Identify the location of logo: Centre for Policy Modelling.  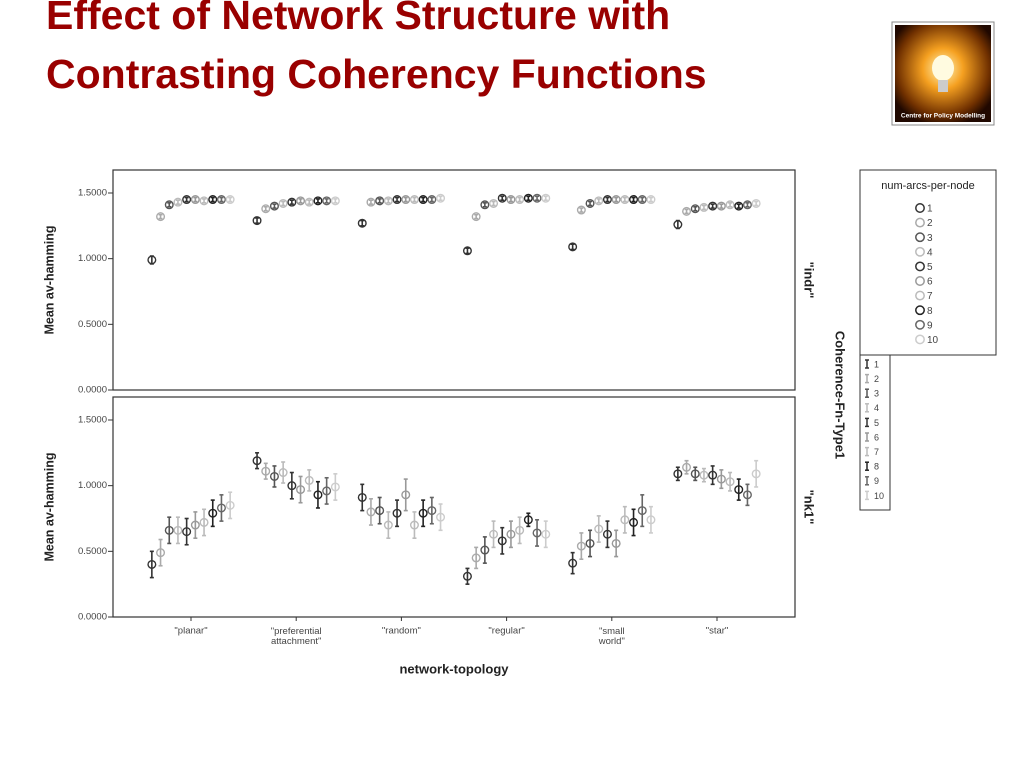
(943, 73).